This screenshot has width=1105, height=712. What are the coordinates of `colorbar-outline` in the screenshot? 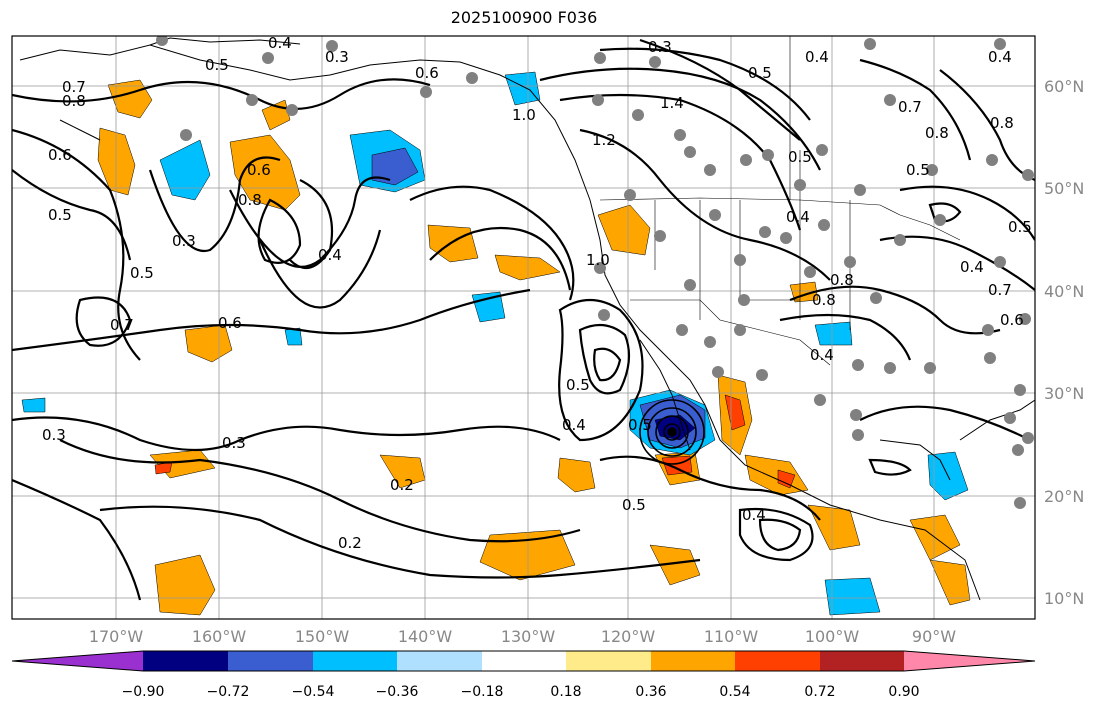 It's located at (523, 661).